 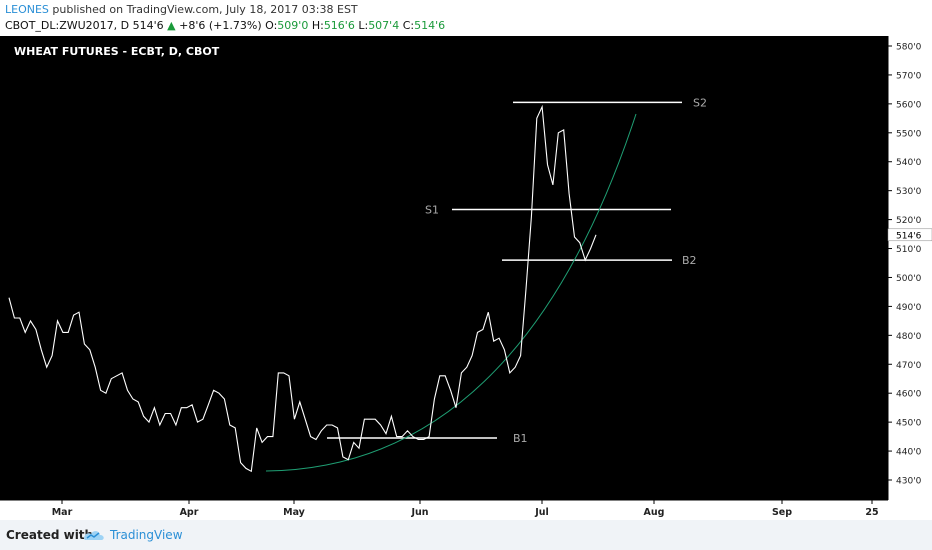 I want to click on time-axis, so click(x=444, y=510).